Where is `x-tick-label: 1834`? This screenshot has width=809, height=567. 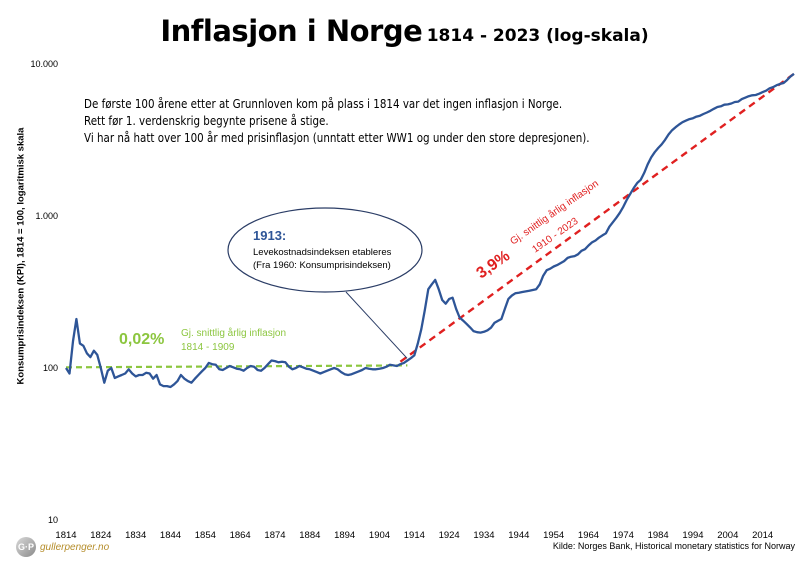
x-tick-label: 1834 is located at coordinates (135, 535).